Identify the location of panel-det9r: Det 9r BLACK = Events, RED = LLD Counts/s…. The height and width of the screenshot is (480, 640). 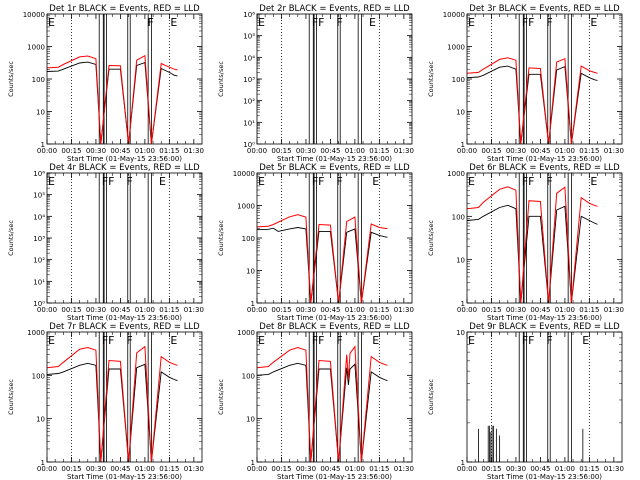
(525, 401).